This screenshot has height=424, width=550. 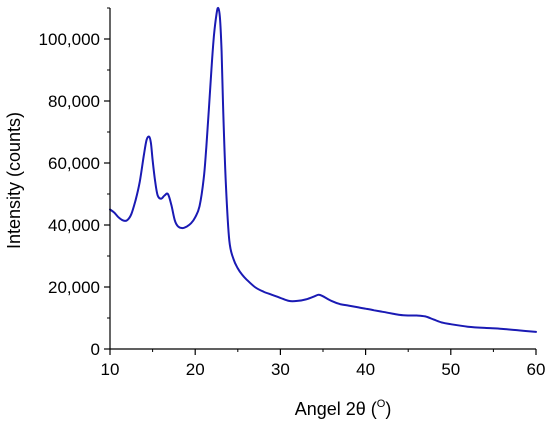 What do you see at coordinates (95, 349) in the screenshot?
I see `y-tick-label: 0` at bounding box center [95, 349].